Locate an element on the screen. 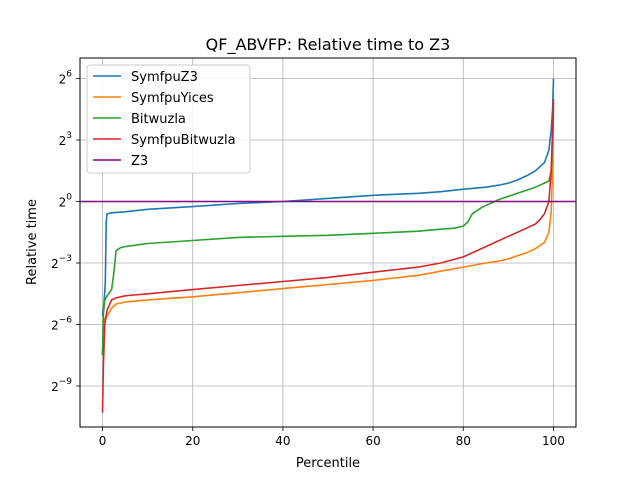 The image size is (640, 480). y-tick-exponent: 0 is located at coordinates (69, 198).